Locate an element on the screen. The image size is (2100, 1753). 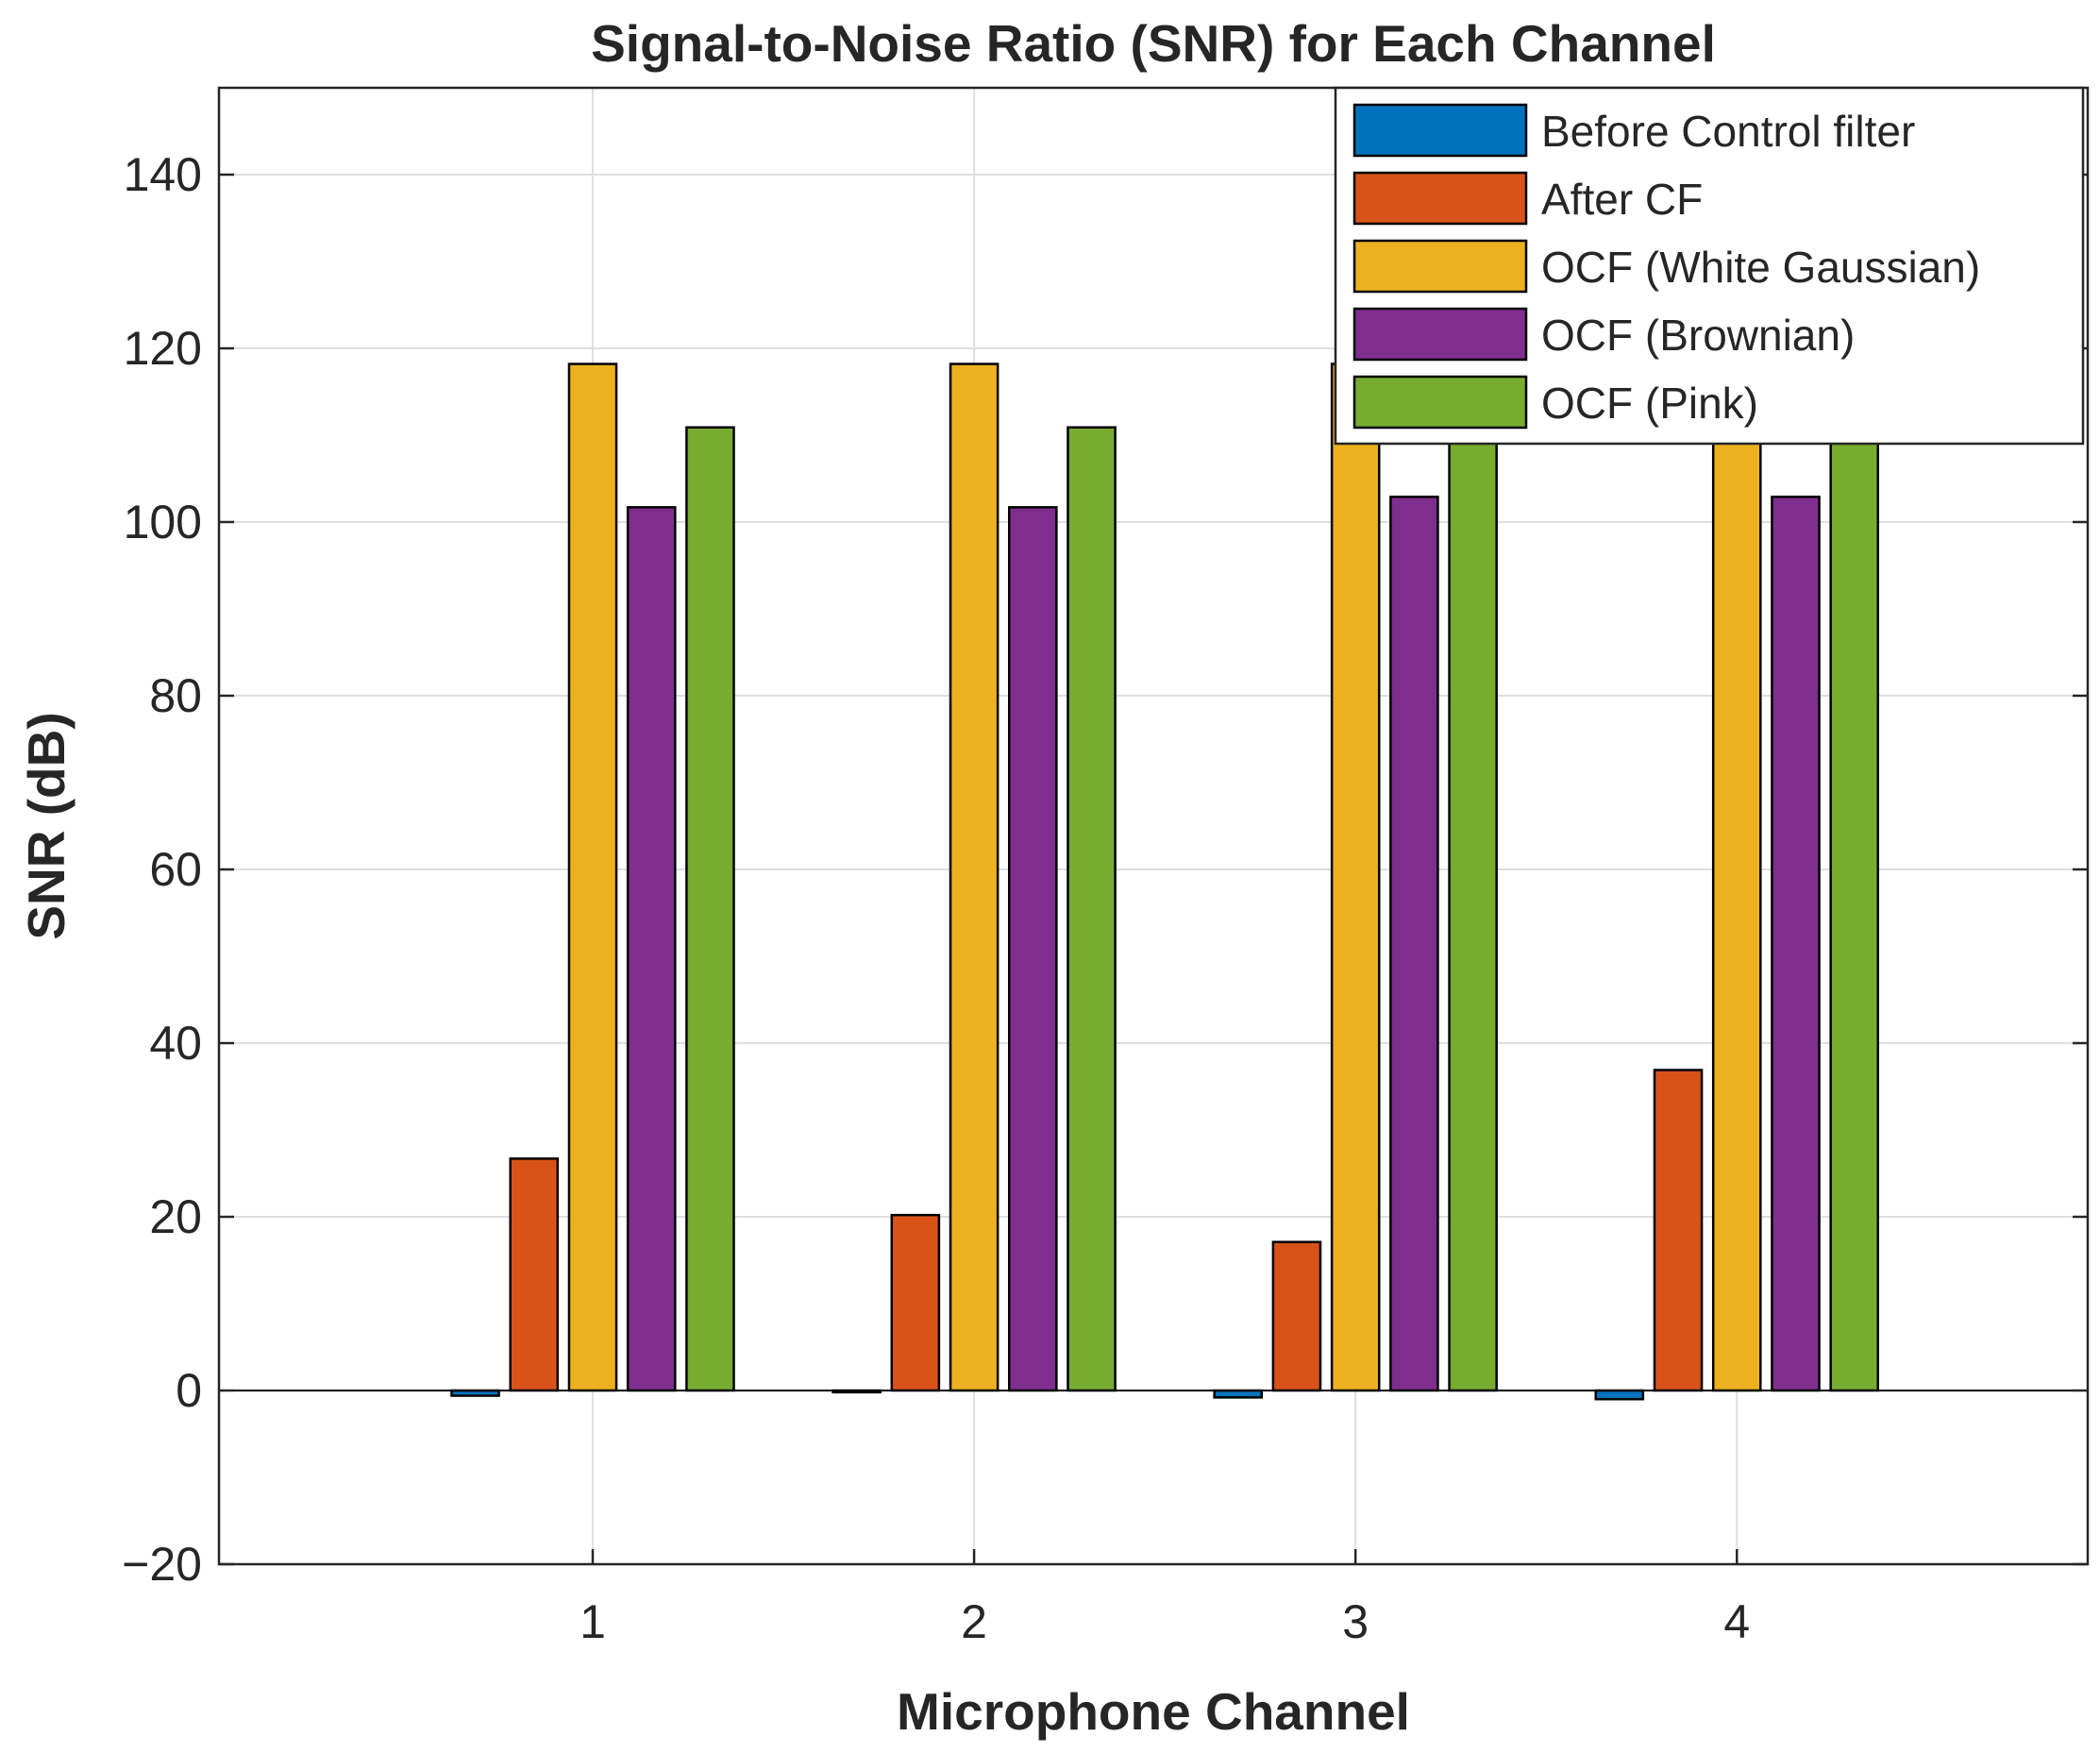
legend-entry-label: OCF (White Gaussian) is located at coordinates (1760, 267).